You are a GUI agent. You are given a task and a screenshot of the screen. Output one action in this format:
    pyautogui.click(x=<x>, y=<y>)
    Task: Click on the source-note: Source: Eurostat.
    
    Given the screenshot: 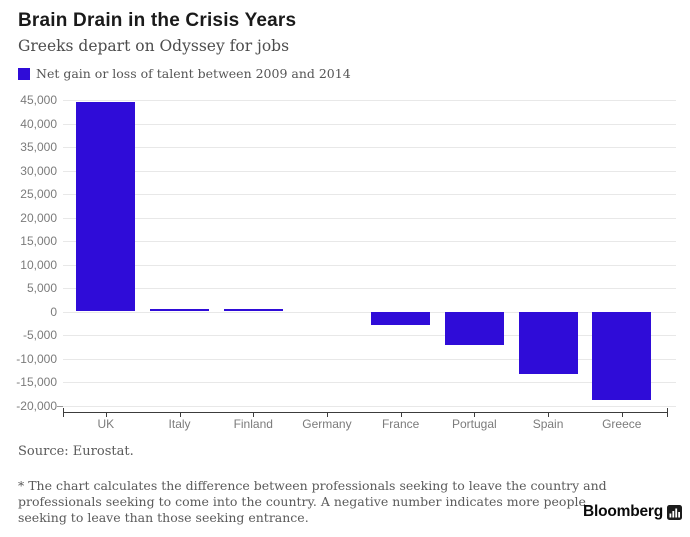 What is the action you would take?
    pyautogui.click(x=76, y=451)
    